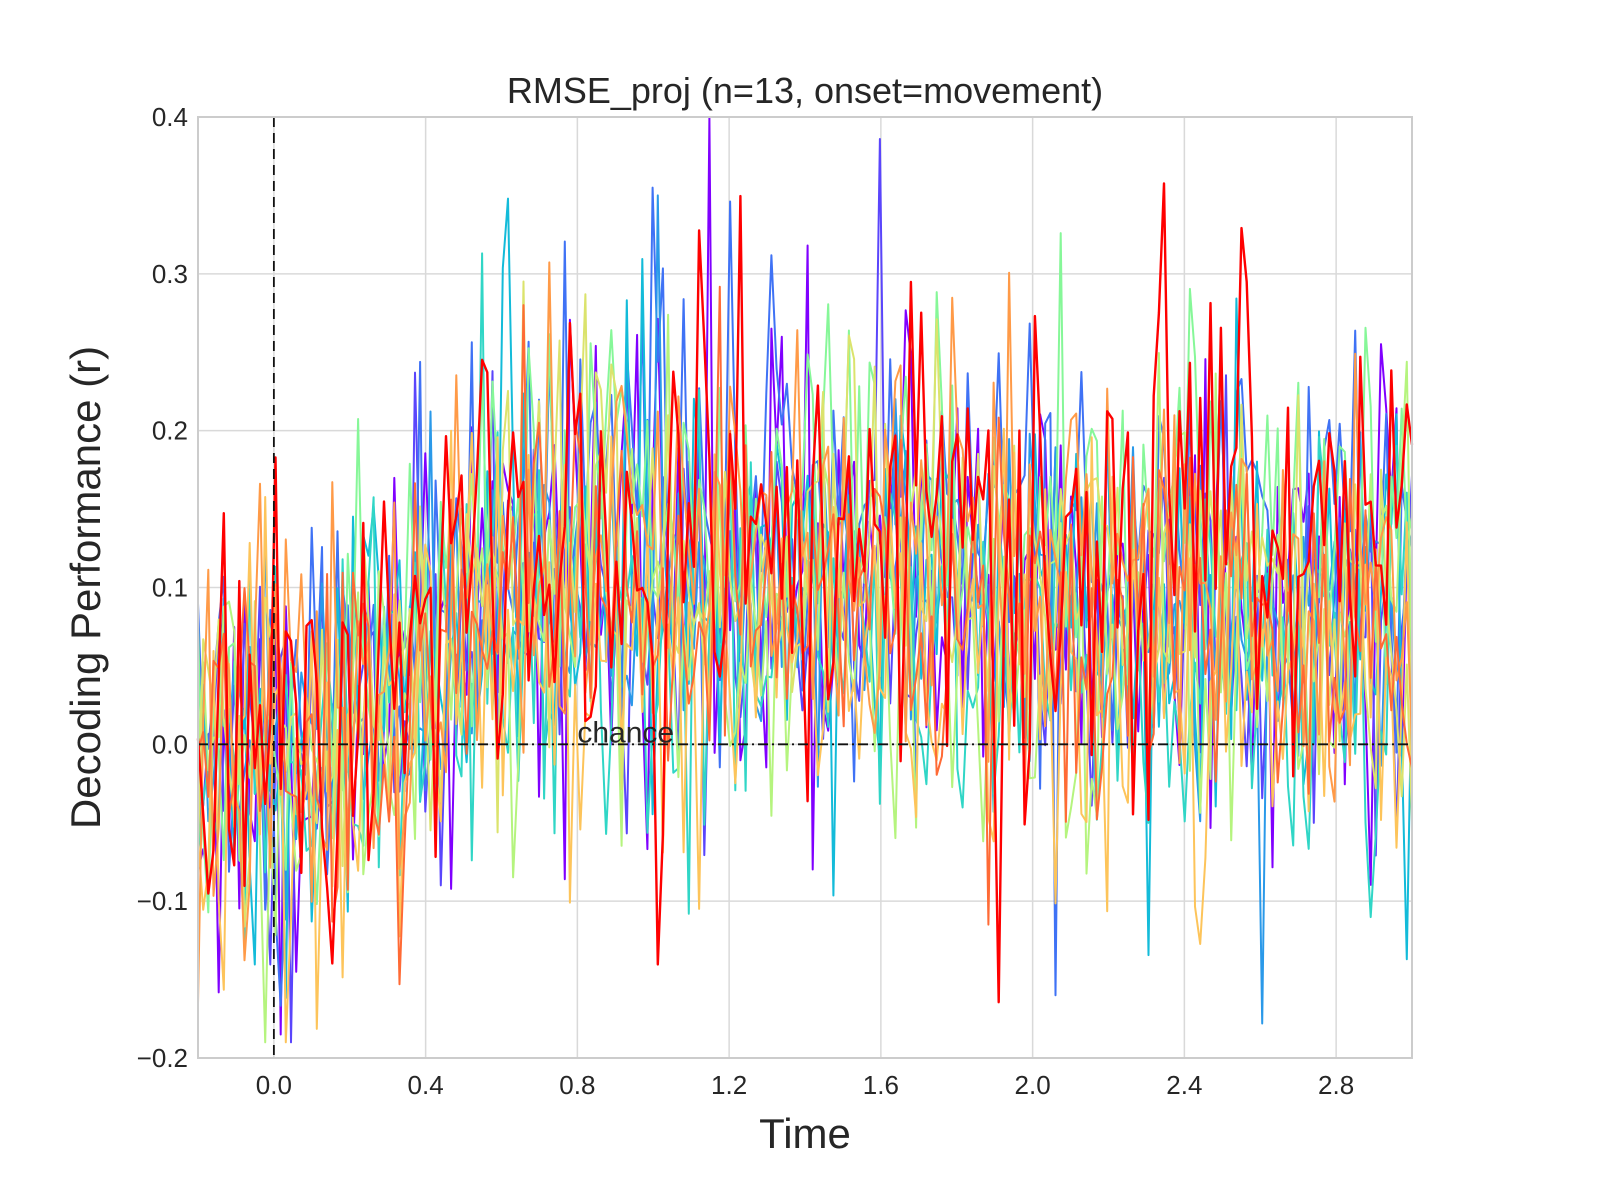  I want to click on chance-annotation: chance, so click(625, 732).